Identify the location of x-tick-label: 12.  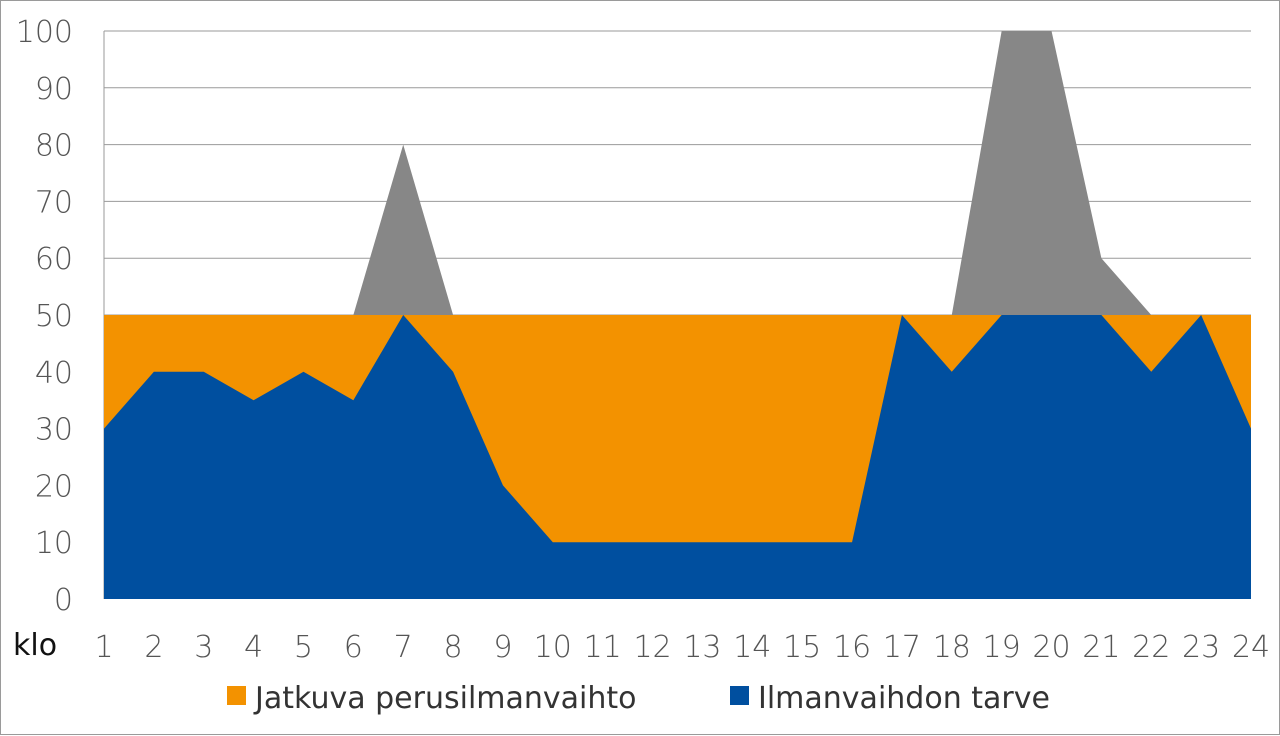
(652, 647).